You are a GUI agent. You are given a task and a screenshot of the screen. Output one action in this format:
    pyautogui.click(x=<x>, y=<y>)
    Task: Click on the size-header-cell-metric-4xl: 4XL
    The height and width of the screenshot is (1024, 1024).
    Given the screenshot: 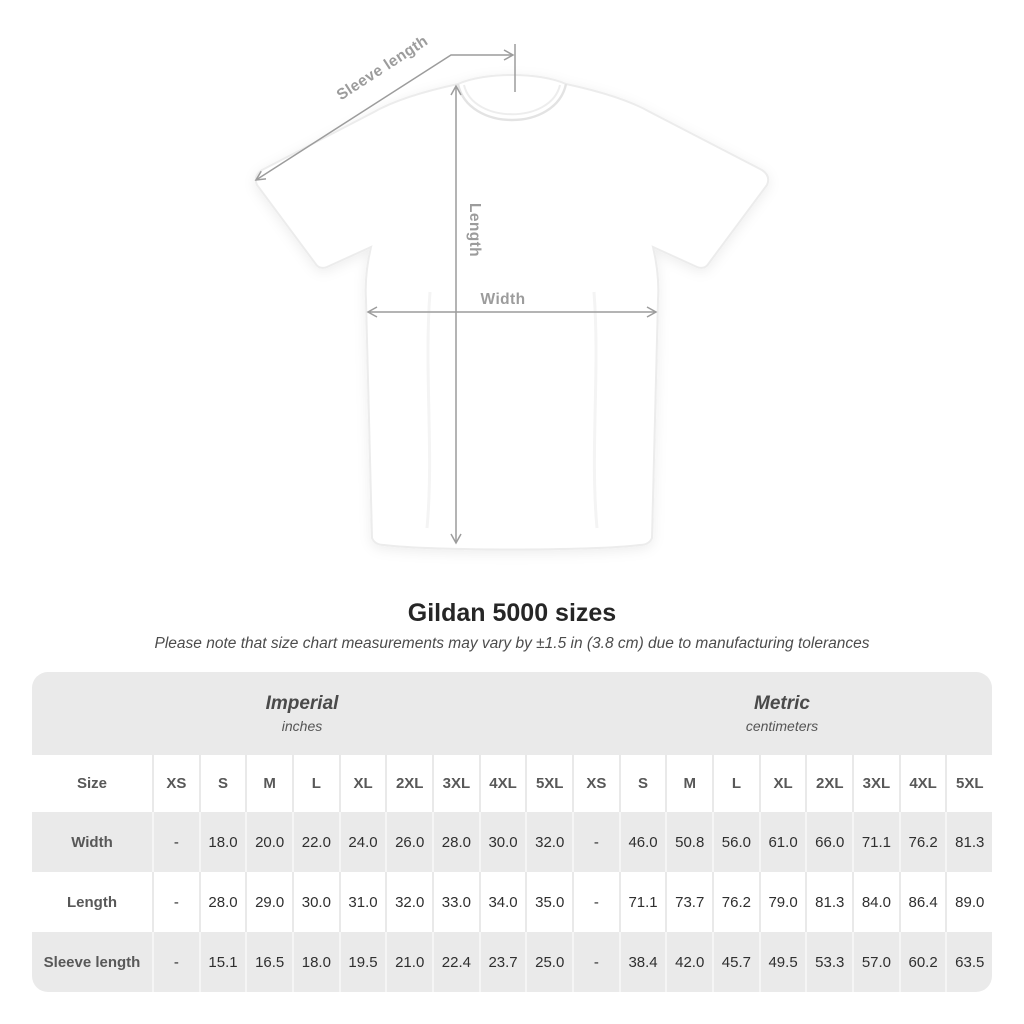 What is the action you would take?
    pyautogui.click(x=922, y=783)
    